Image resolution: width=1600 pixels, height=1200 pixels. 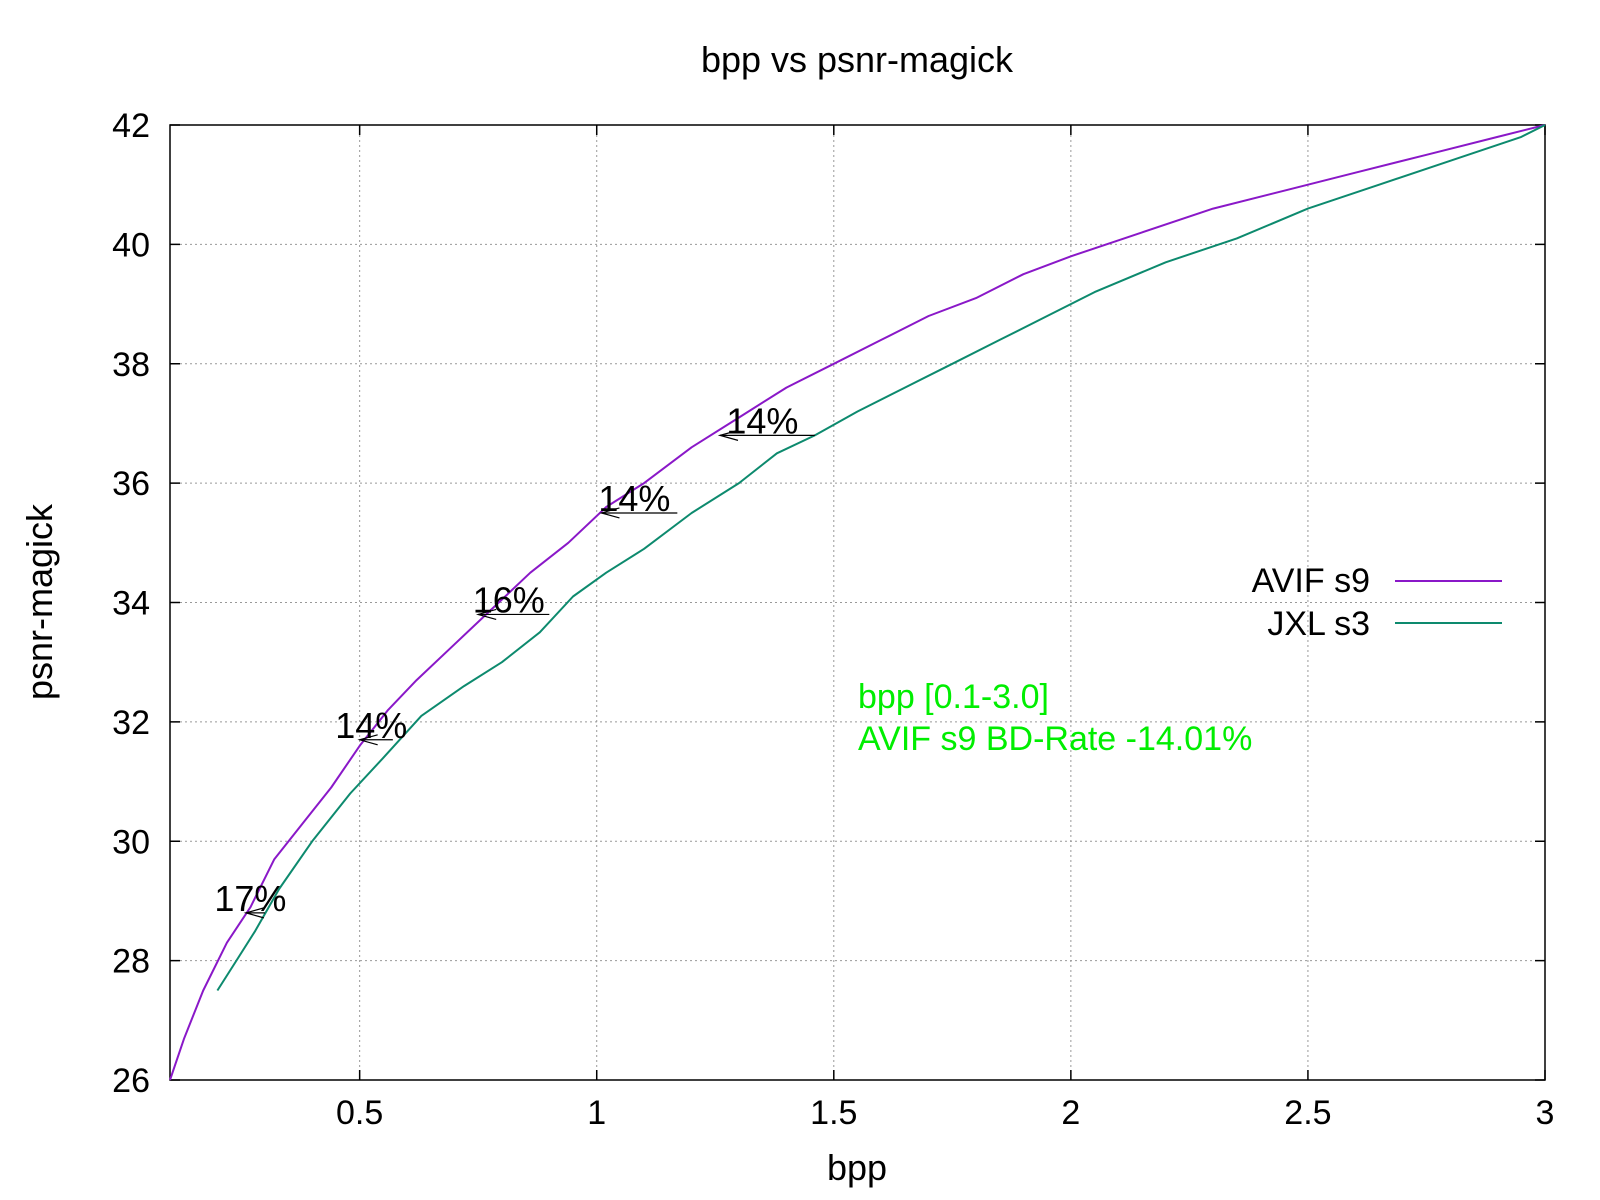 I want to click on y-axis-label: psnr-magick, so click(x=39, y=601).